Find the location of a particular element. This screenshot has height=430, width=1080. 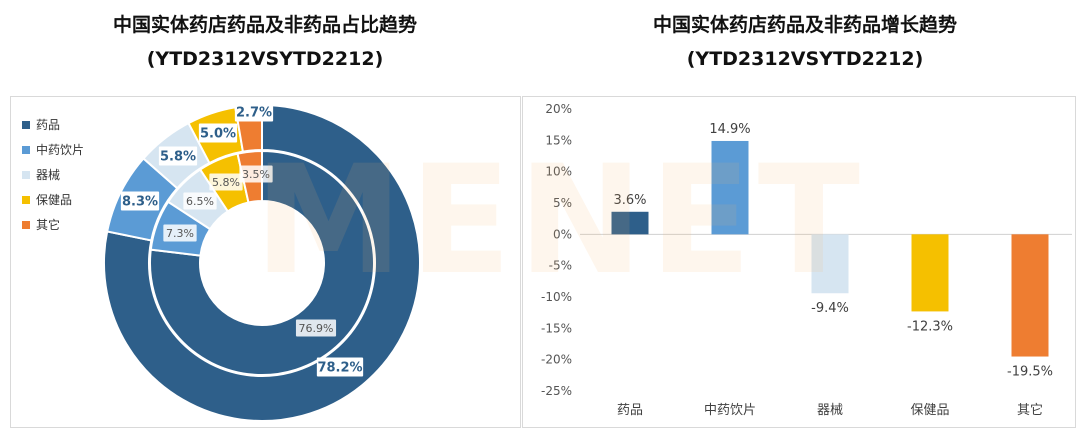

legend-item: 其它 is located at coordinates (53, 224).